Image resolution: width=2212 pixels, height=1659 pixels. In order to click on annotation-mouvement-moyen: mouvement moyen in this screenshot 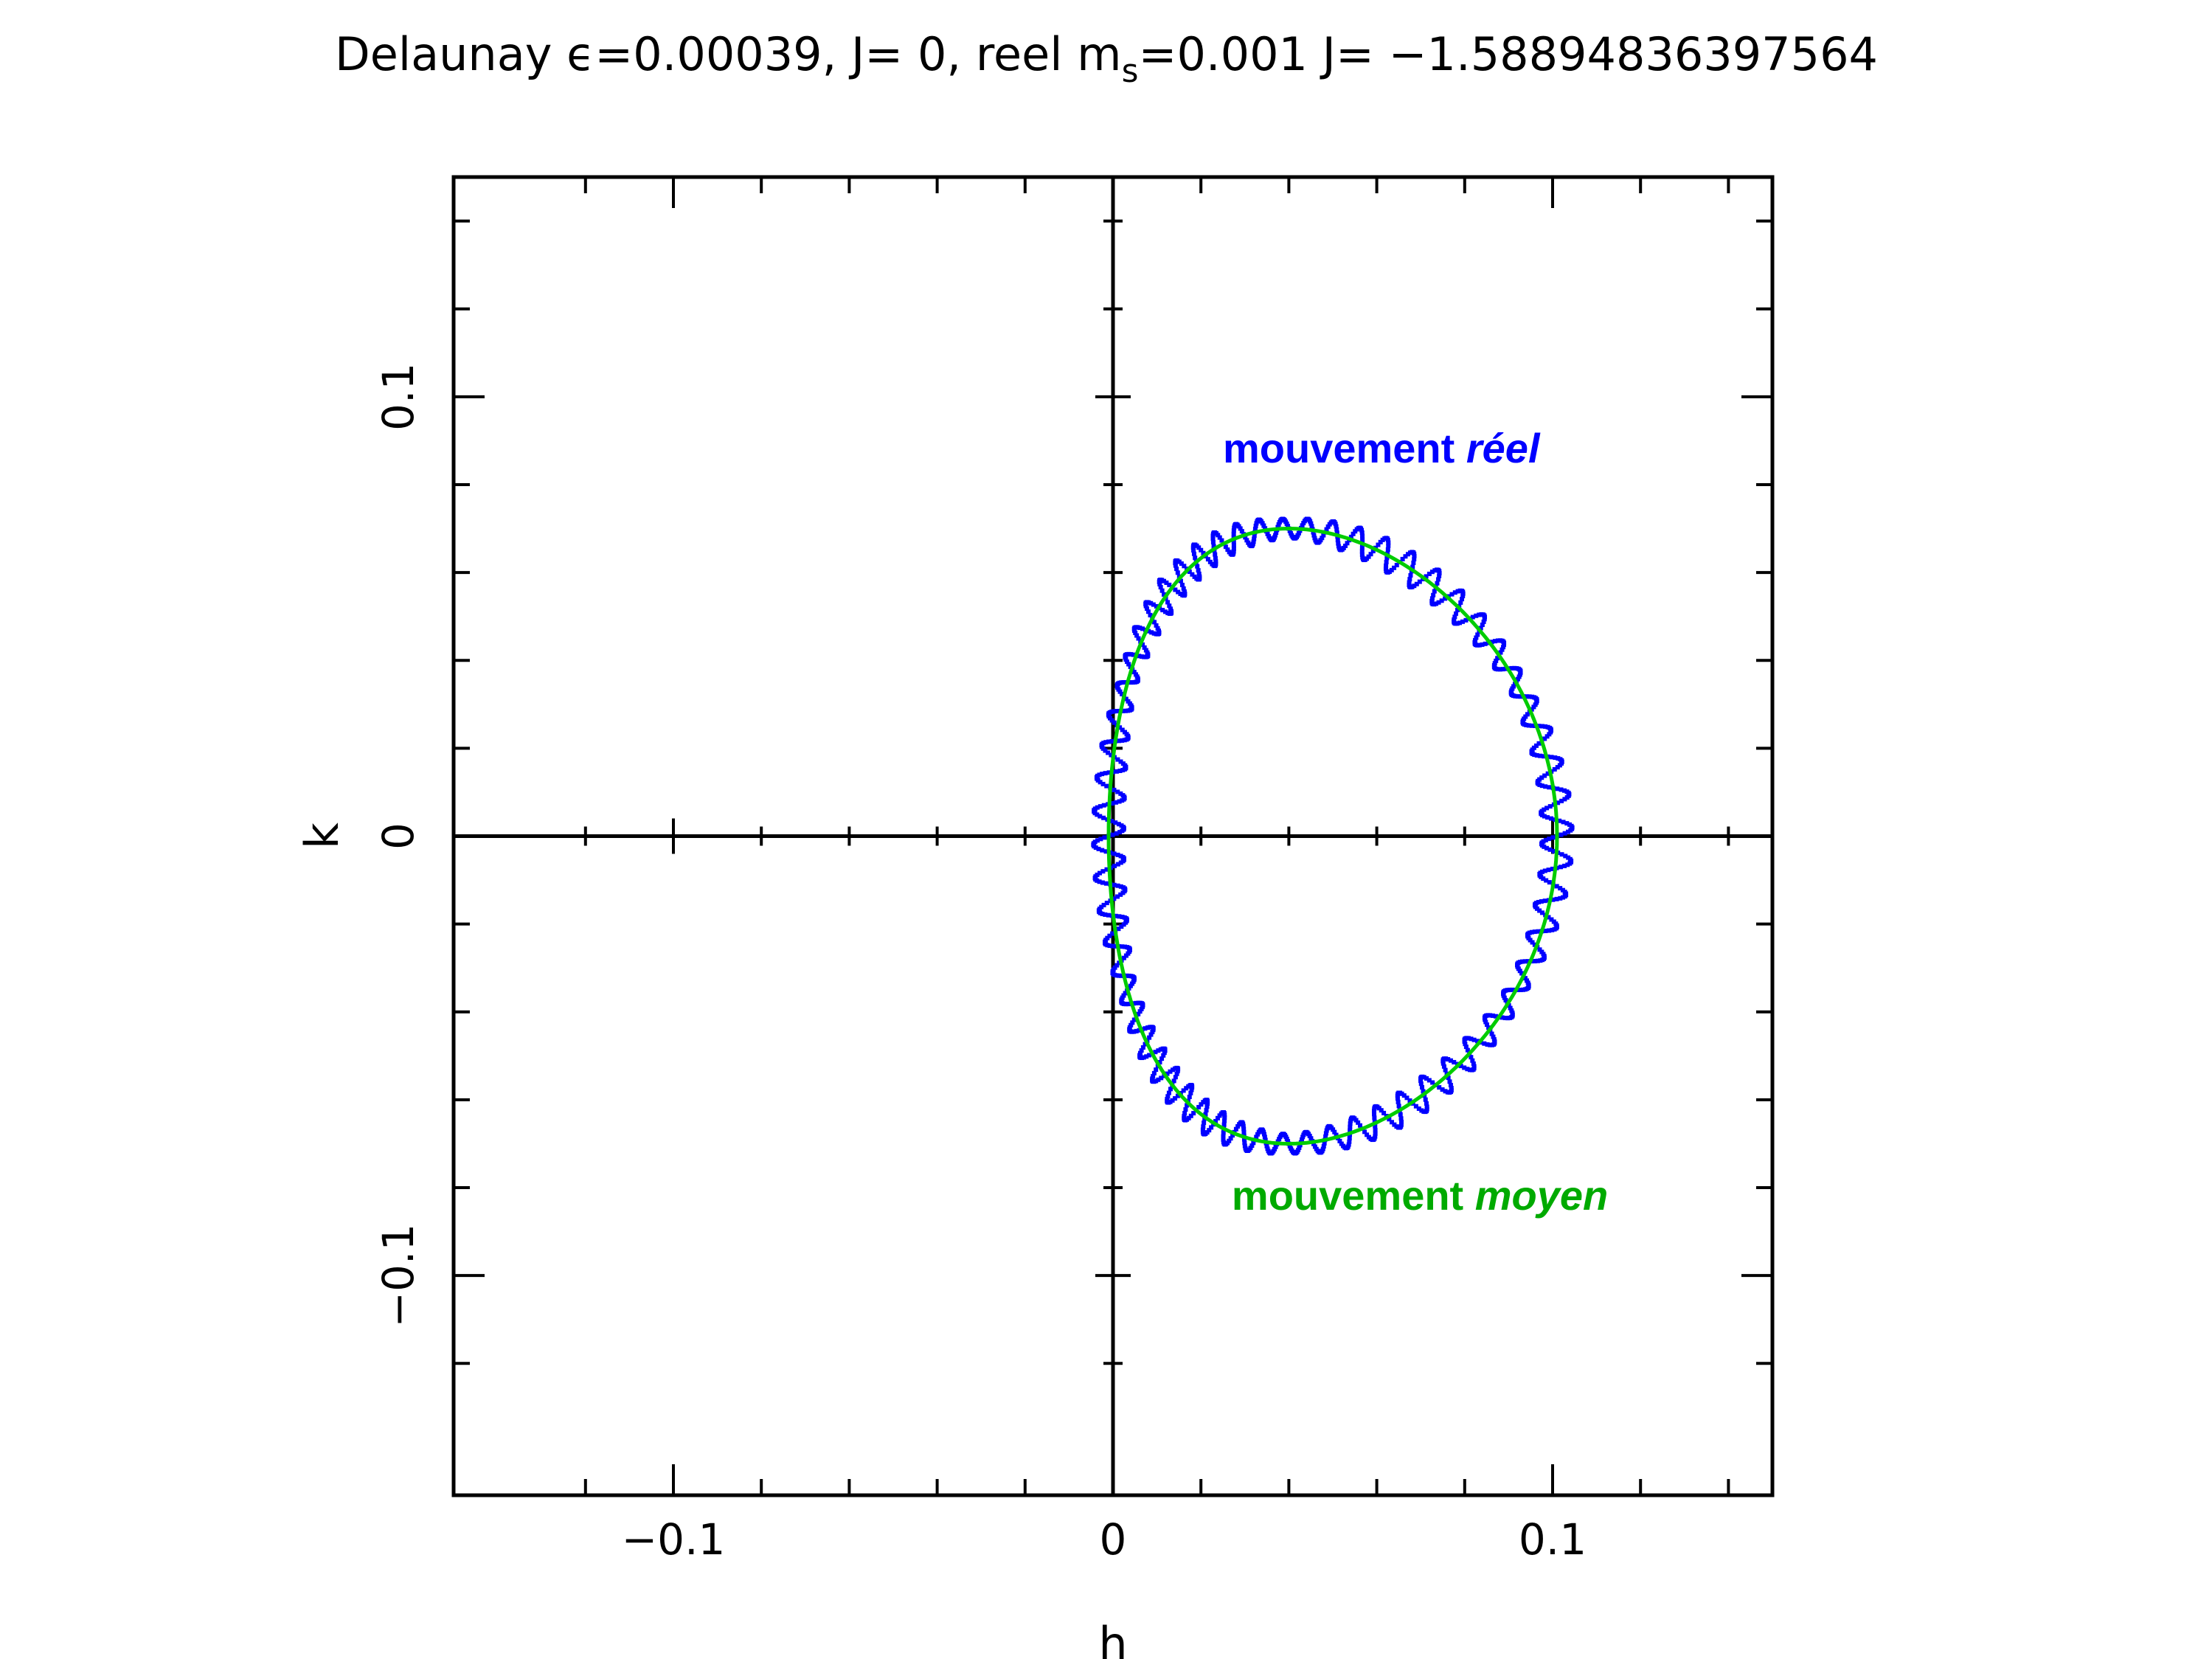, I will do `click(1420, 1195)`.